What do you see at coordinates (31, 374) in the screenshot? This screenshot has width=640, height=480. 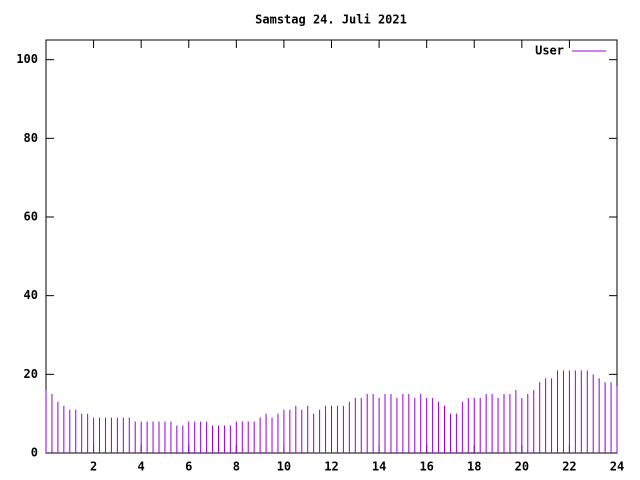 I see `y-tick-label: 20` at bounding box center [31, 374].